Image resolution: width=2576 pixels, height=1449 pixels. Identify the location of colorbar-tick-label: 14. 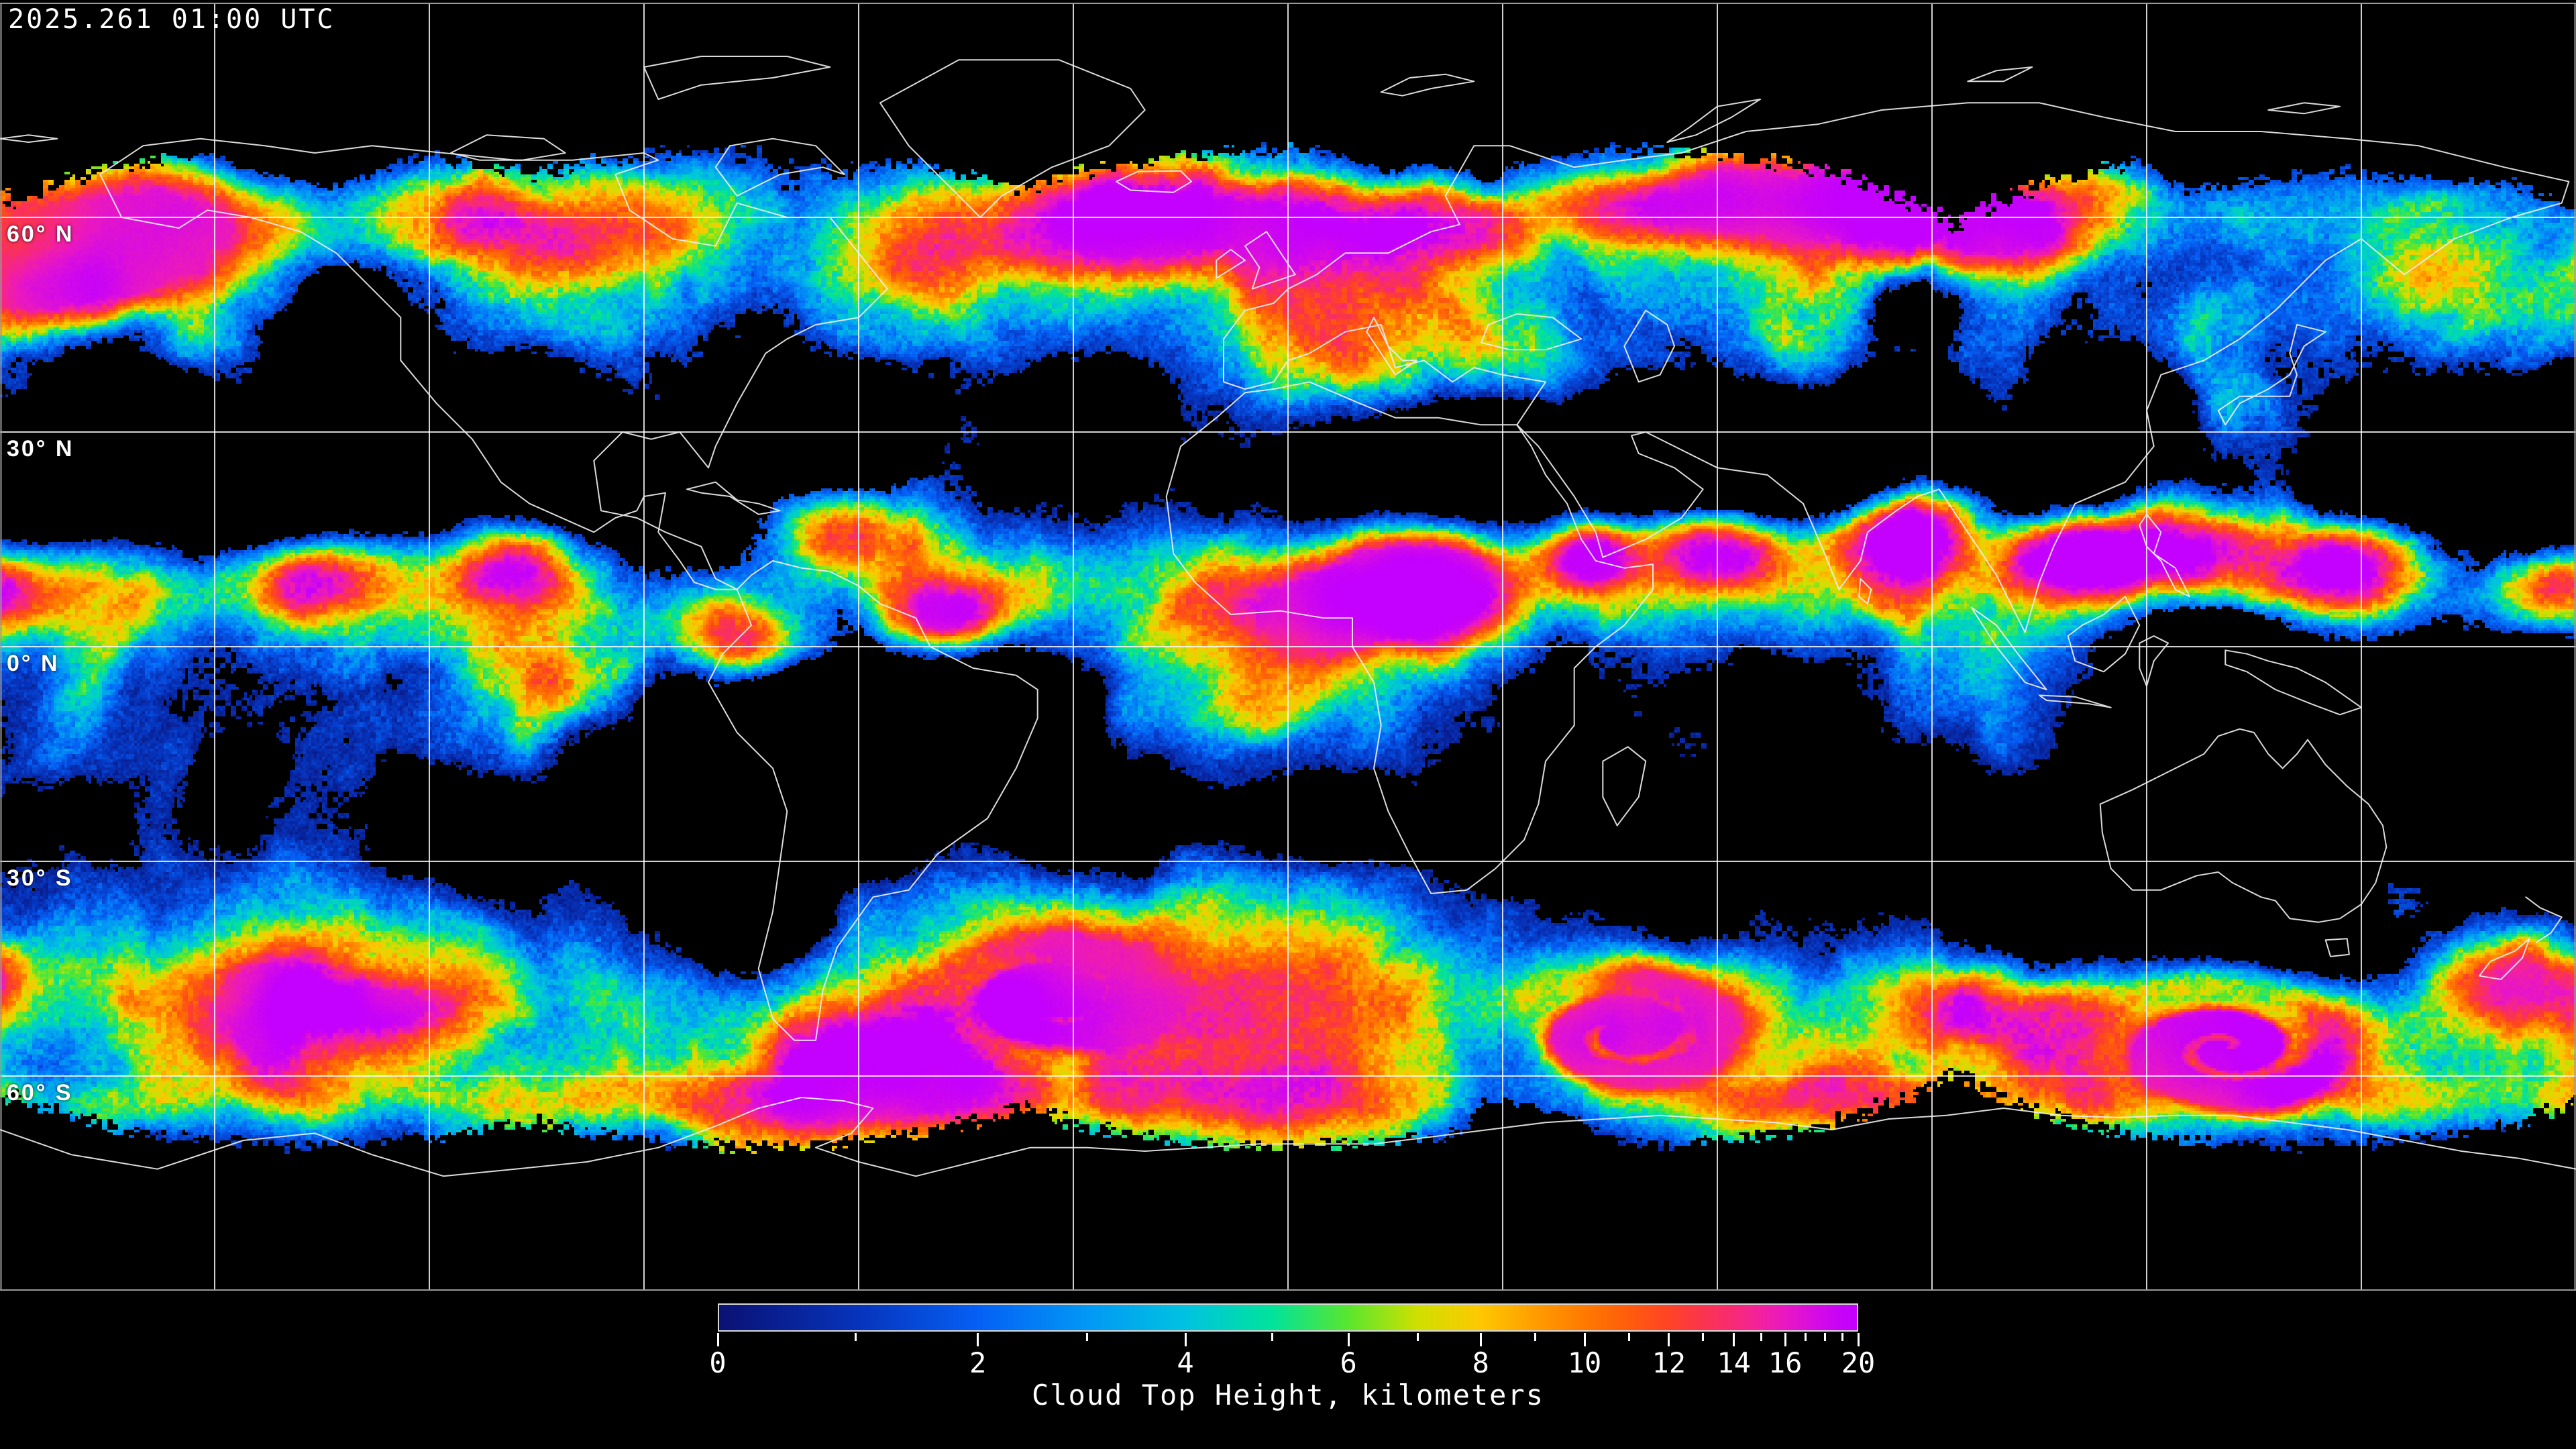
(1734, 1362).